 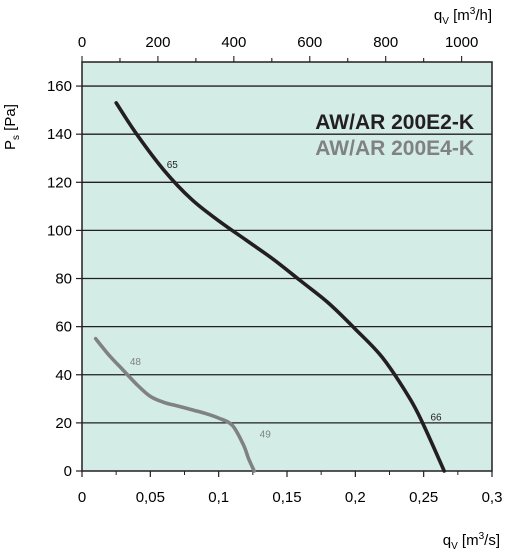 I want to click on x-bottom-tick-label: 0,2, so click(x=355, y=497).